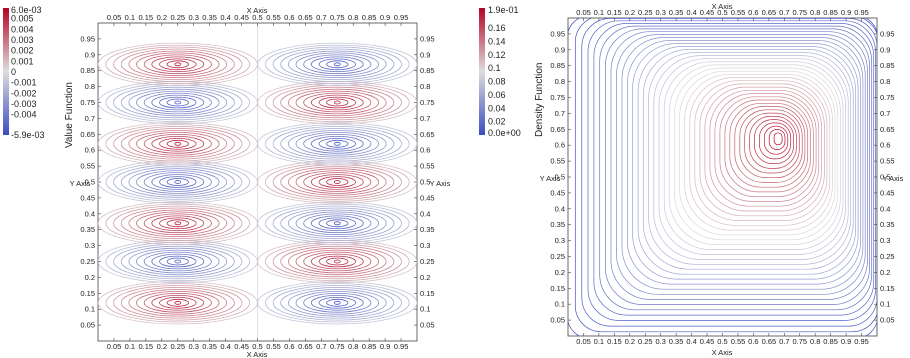 The height and width of the screenshot is (358, 910). I want to click on value-colorbar-tick-label: 0.001, so click(22, 61).